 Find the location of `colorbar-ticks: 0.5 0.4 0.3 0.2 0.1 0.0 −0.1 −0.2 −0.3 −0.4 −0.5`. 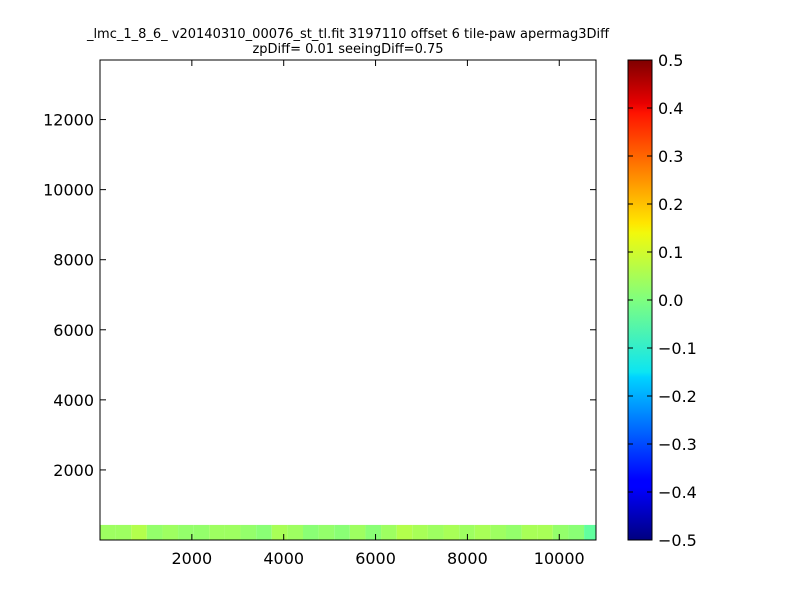

colorbar-ticks: 0.5 0.4 0.3 0.2 0.1 0.0 −0.1 −0.2 −0.3 −0.4 −0.5 is located at coordinates (662, 300).